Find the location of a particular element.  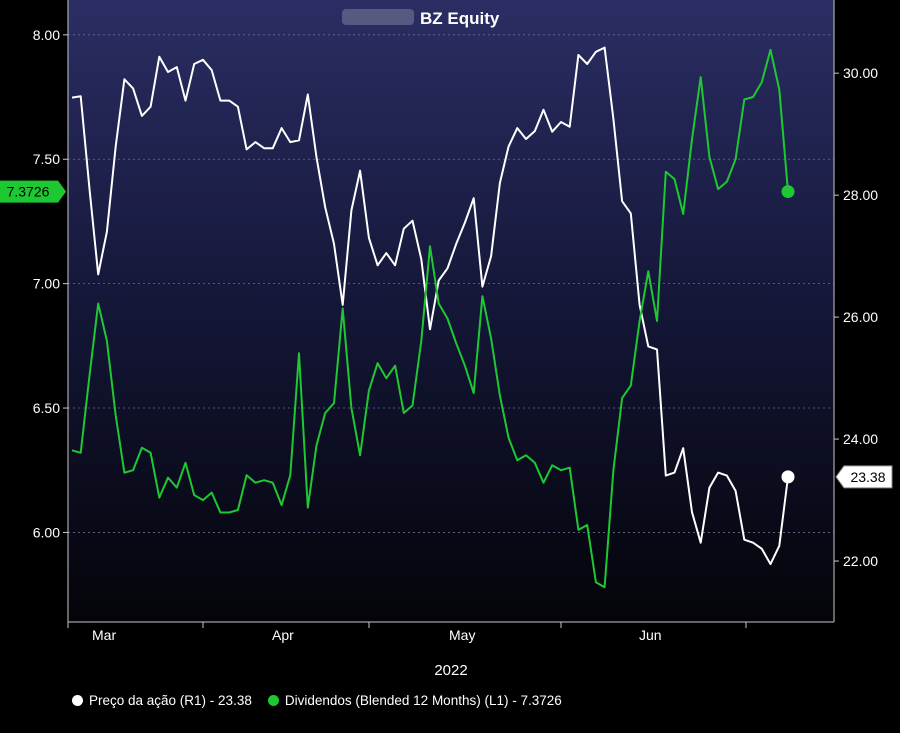

left-tick-label: 7.50 is located at coordinates (46, 159).